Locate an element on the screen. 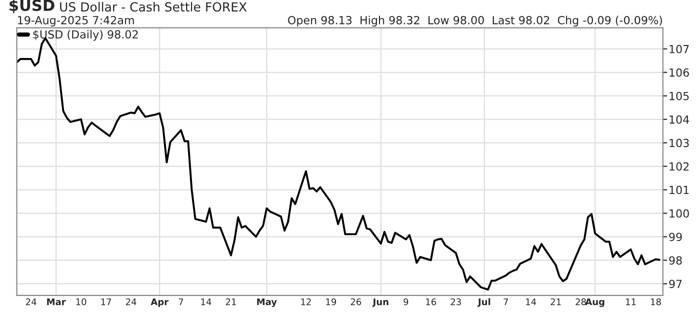 This screenshot has height=312, width=700. x-tick-label: 17 is located at coordinates (106, 302).